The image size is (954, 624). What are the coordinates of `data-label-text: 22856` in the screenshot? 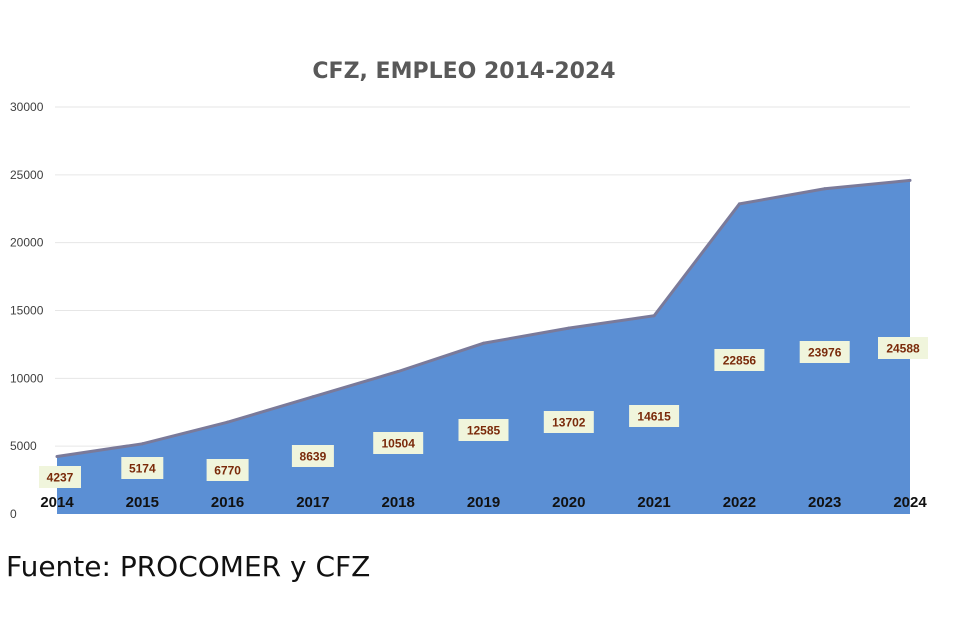 It's located at (740, 361).